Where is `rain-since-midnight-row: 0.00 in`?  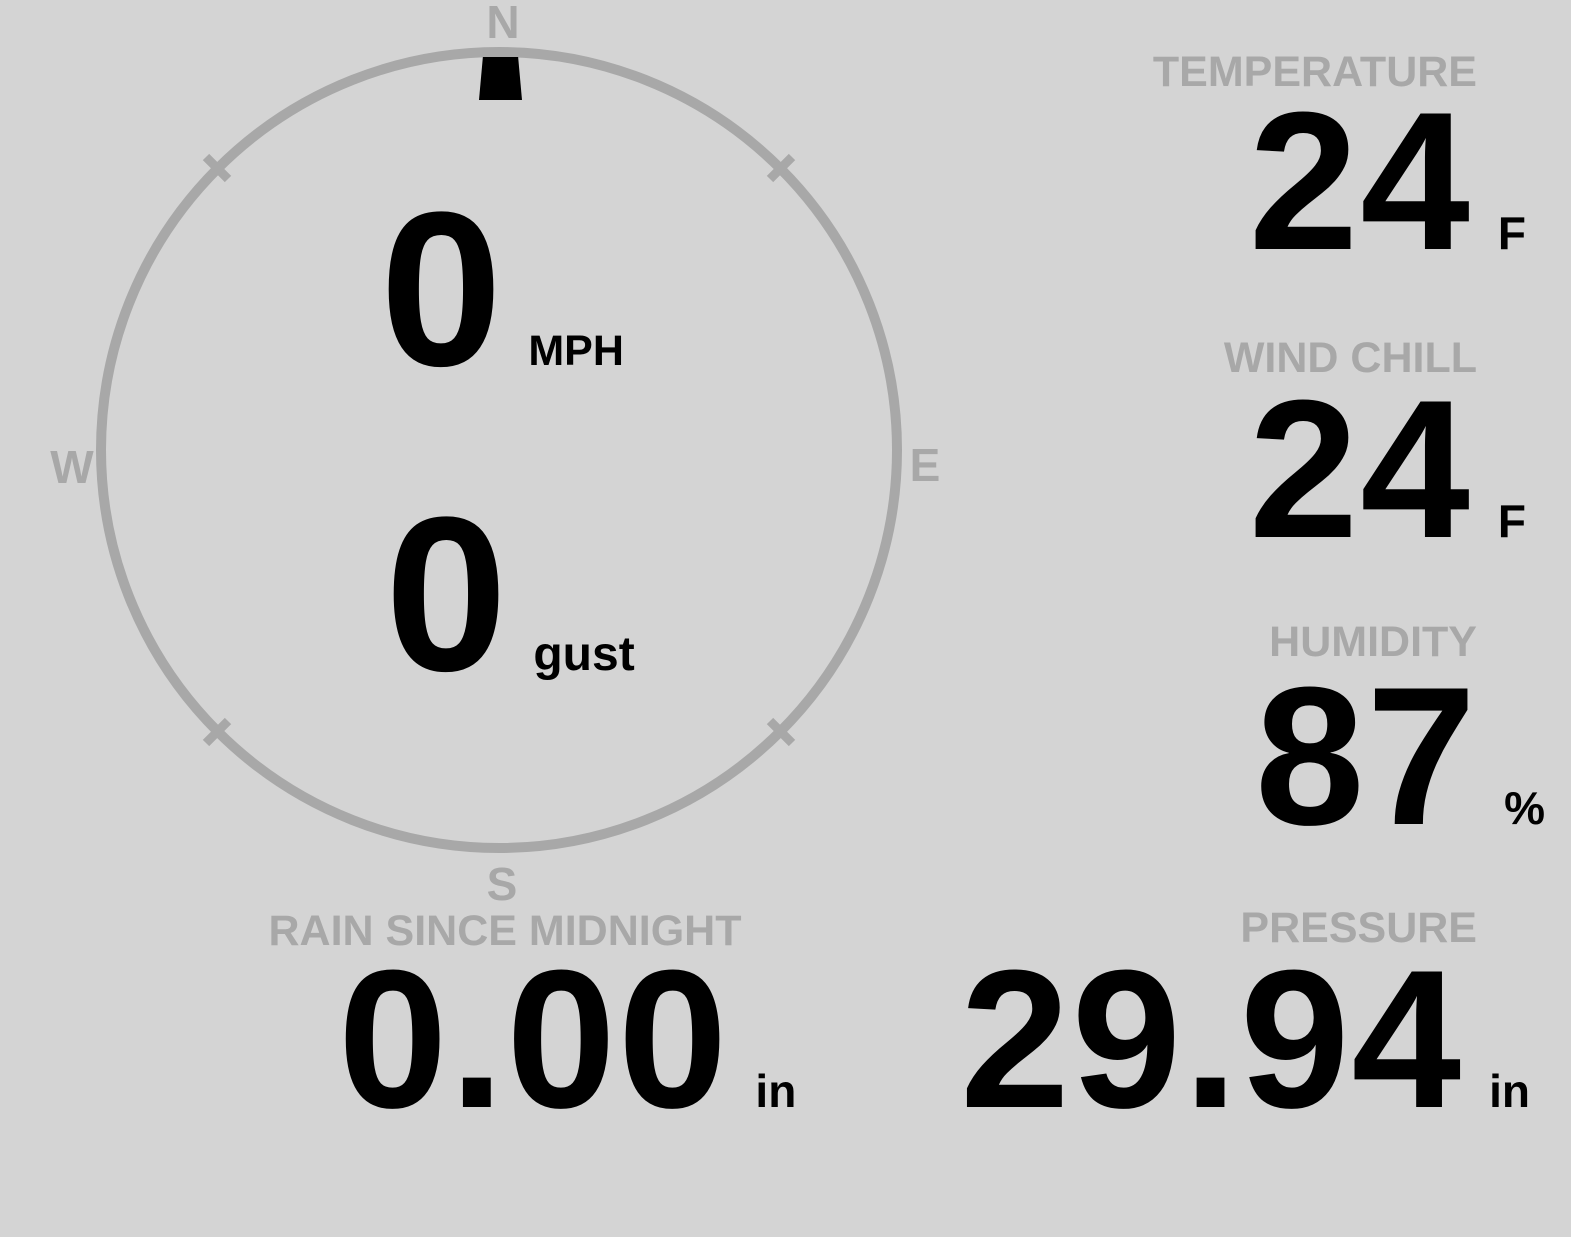
rain-since-midnight-row: 0.00 in is located at coordinates (567, 1039).